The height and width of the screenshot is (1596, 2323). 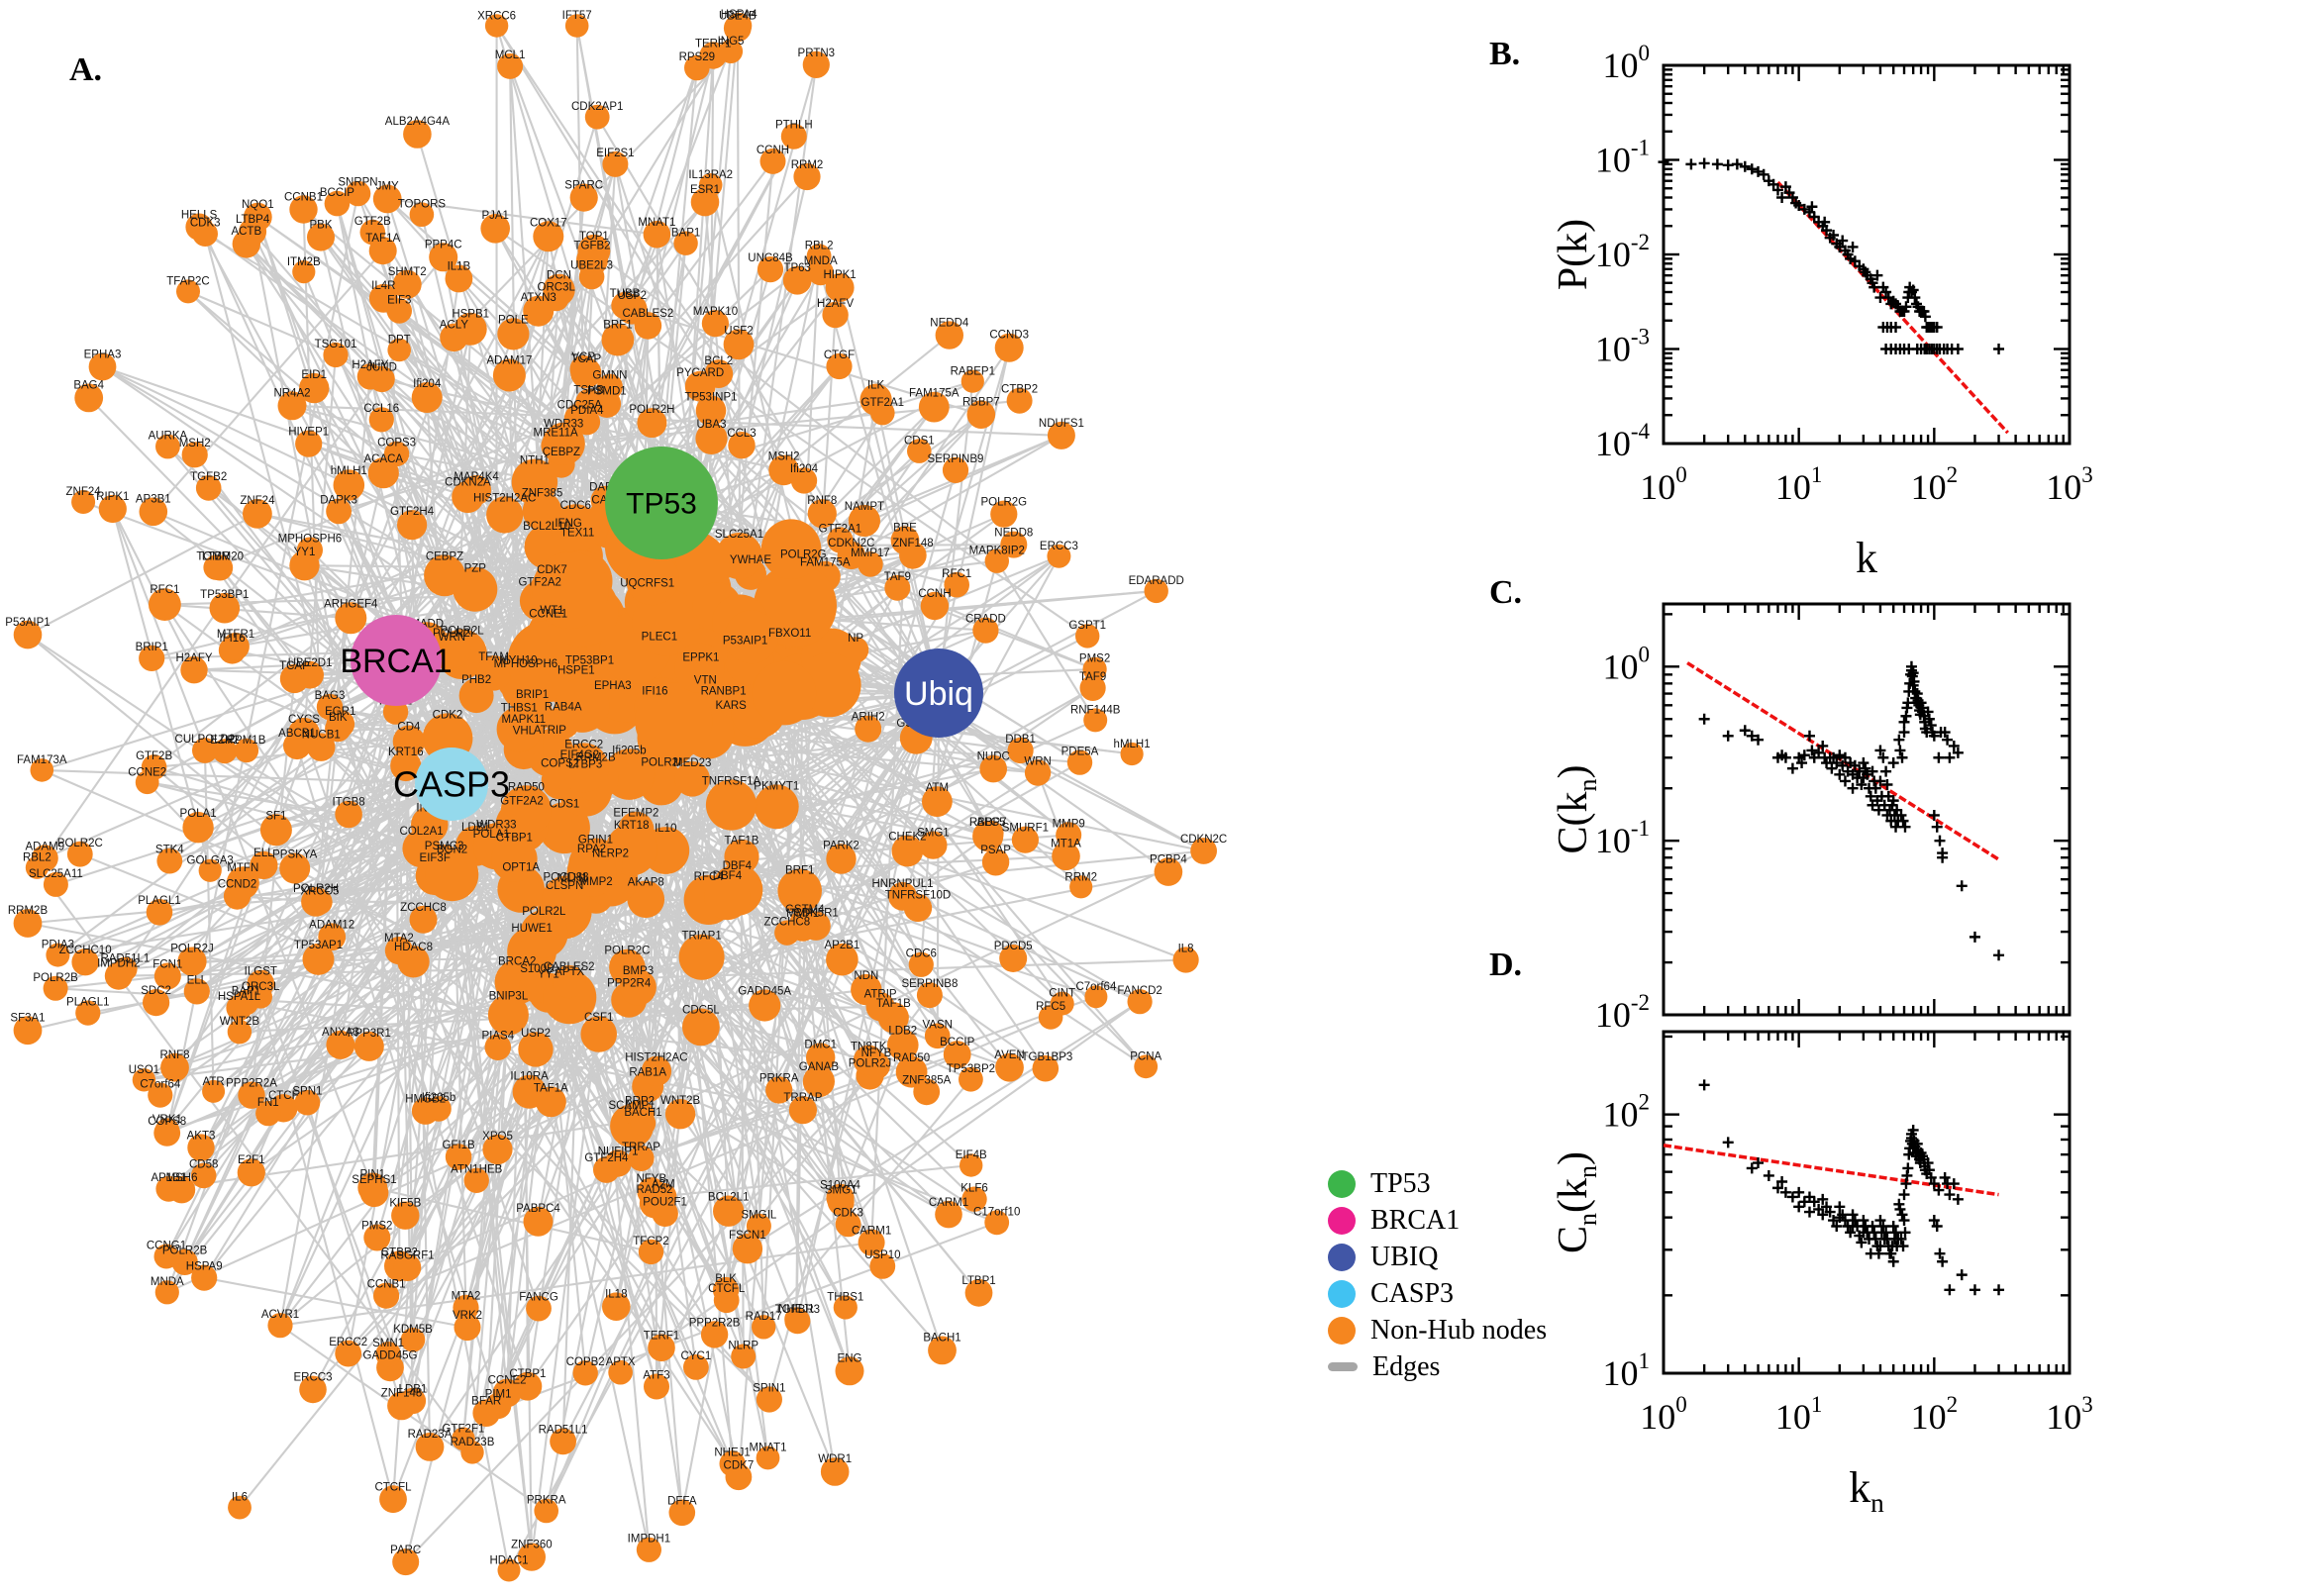 I want to click on svg-text: LTBR, so click(x=216, y=557).